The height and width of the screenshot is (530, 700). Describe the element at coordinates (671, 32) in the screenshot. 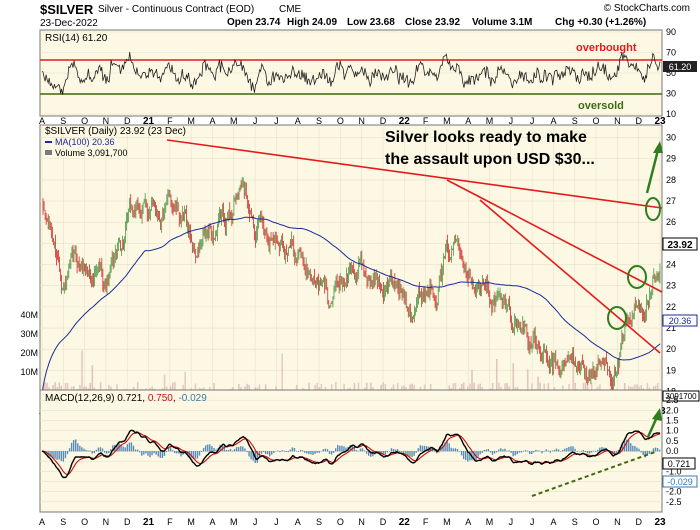

I see `rsi-tick-label: 90` at that location.